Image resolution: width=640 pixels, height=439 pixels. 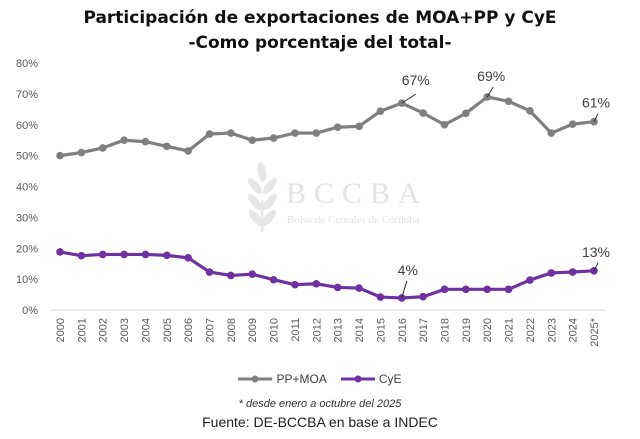 What do you see at coordinates (146, 330) in the screenshot?
I see `x-tick-label: 2004` at bounding box center [146, 330].